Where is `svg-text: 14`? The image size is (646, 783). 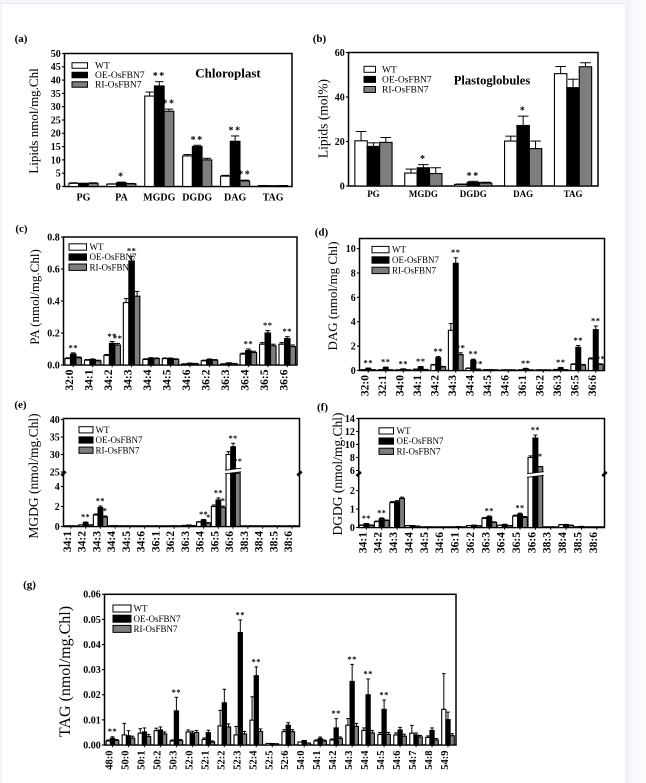 svg-text: 14 is located at coordinates (350, 419).